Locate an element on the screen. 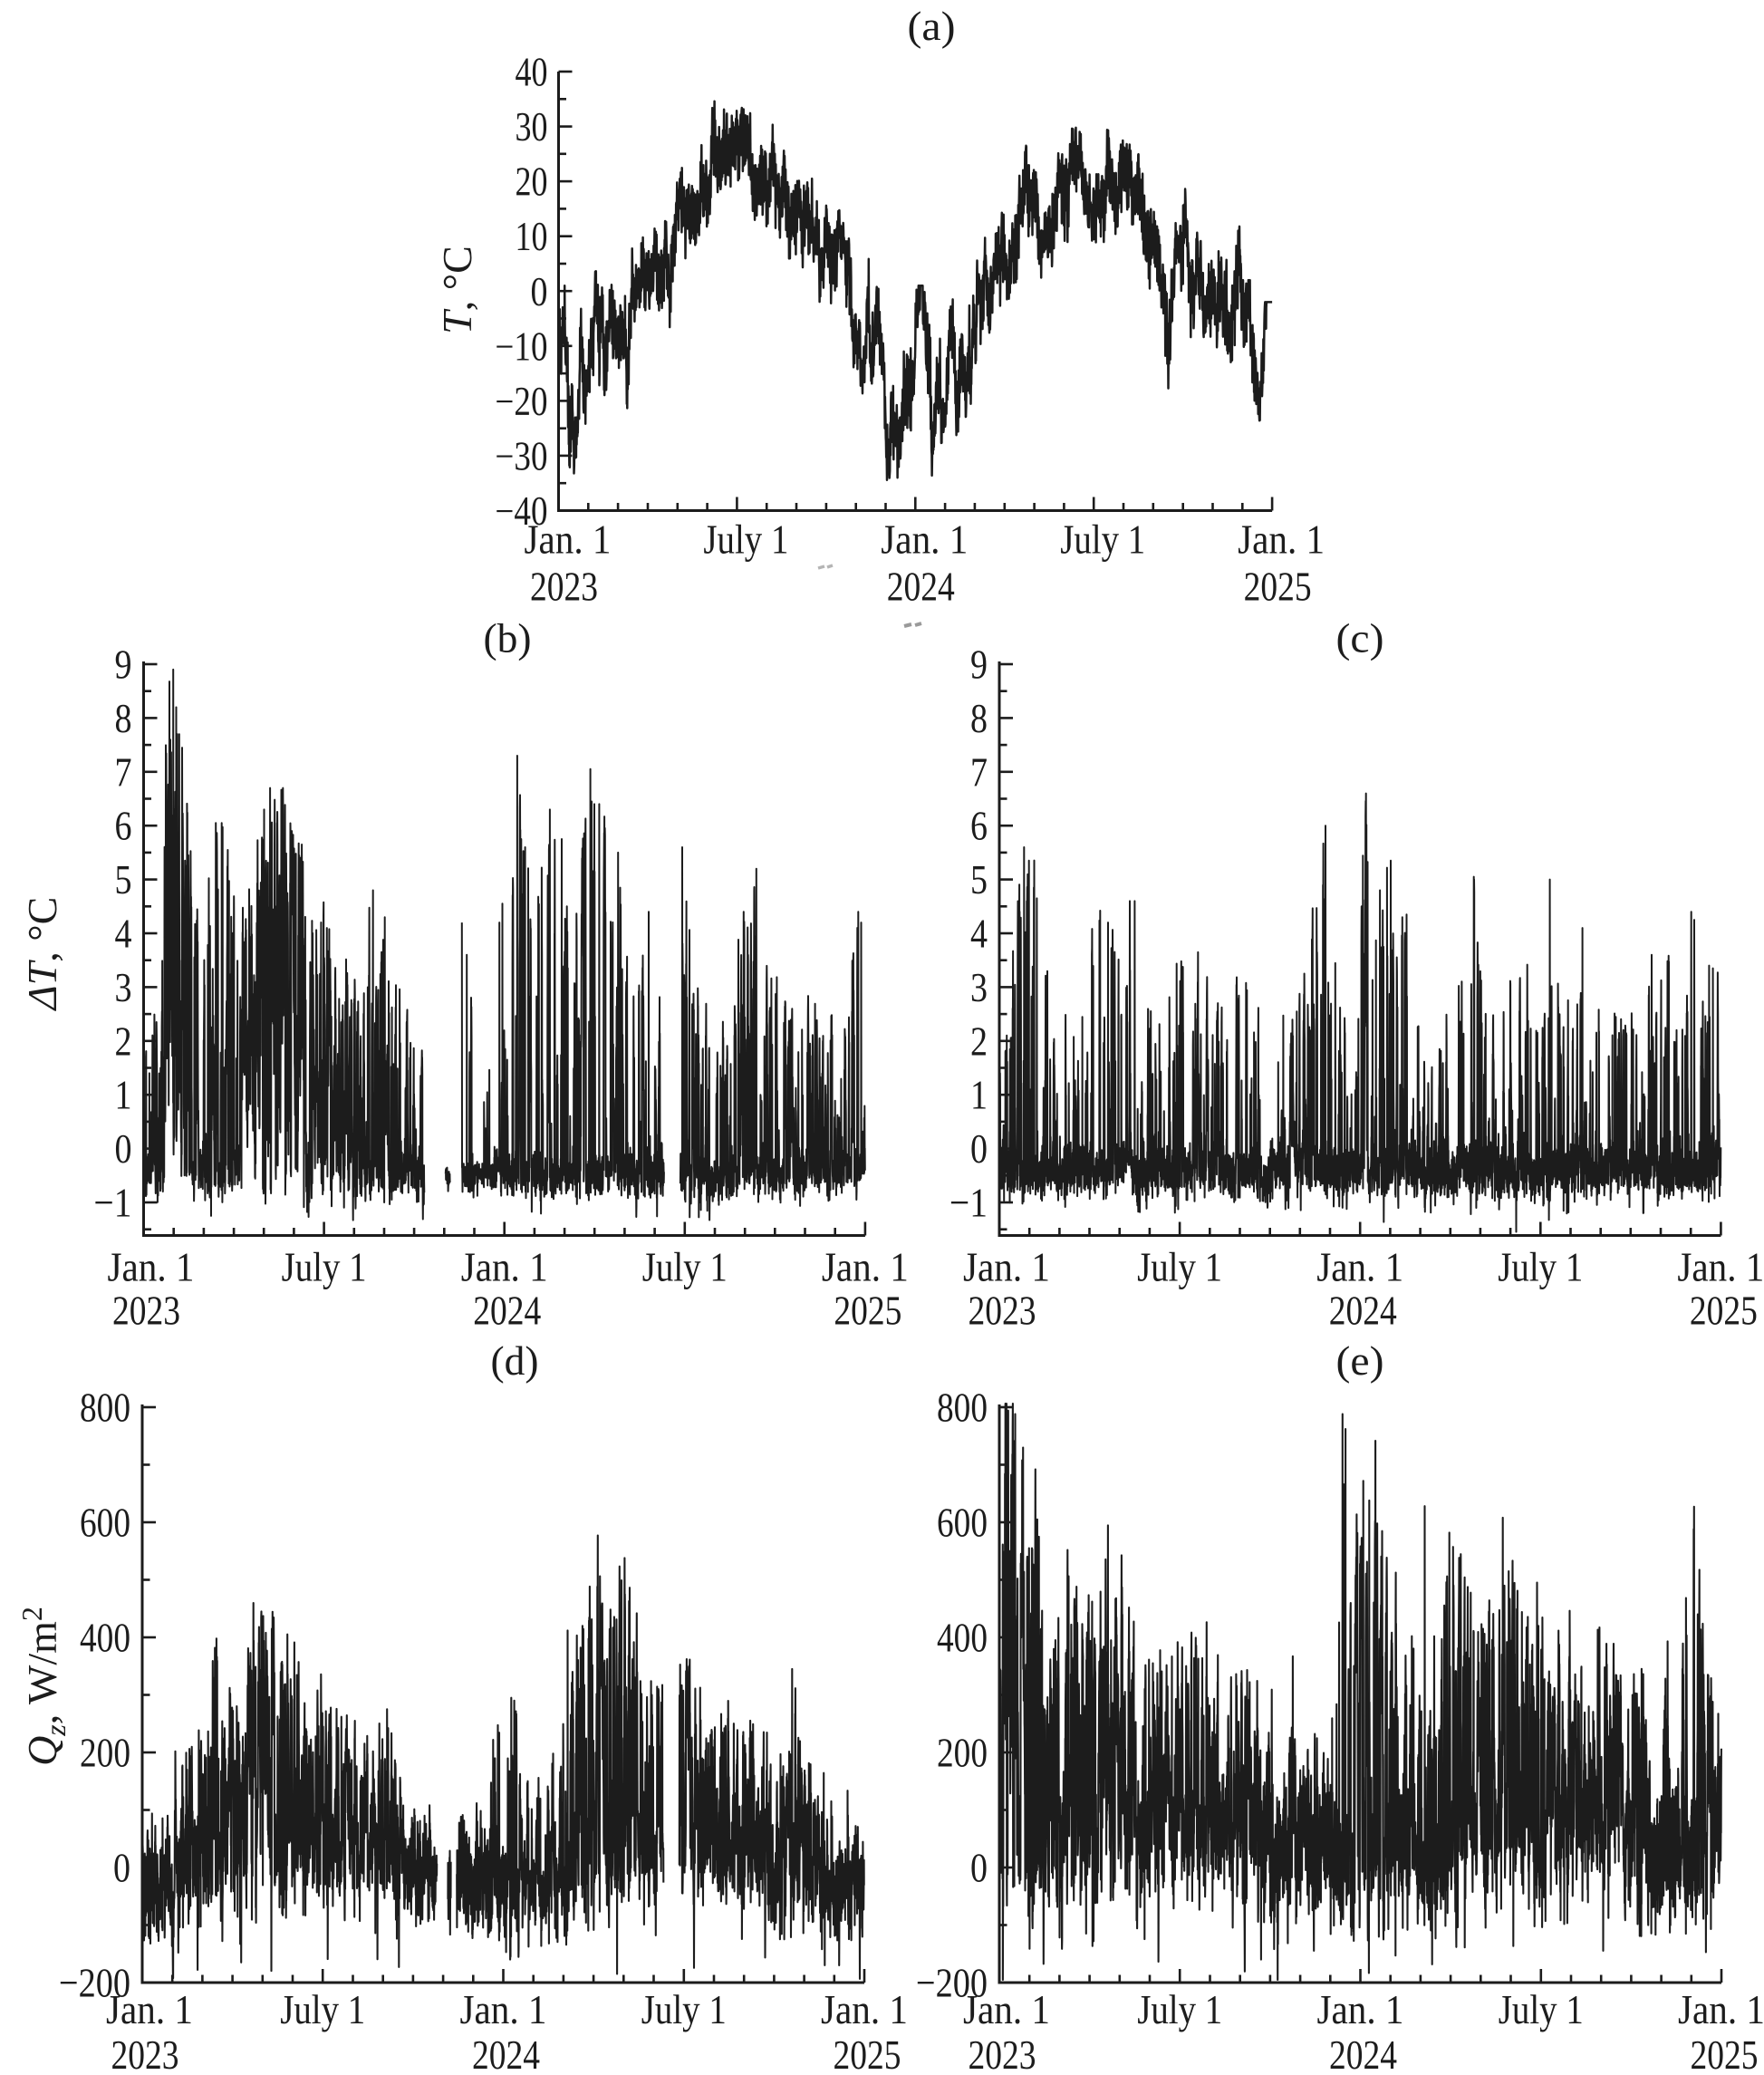 The image size is (1764, 2075). svg-text: 40 is located at coordinates (532, 72).